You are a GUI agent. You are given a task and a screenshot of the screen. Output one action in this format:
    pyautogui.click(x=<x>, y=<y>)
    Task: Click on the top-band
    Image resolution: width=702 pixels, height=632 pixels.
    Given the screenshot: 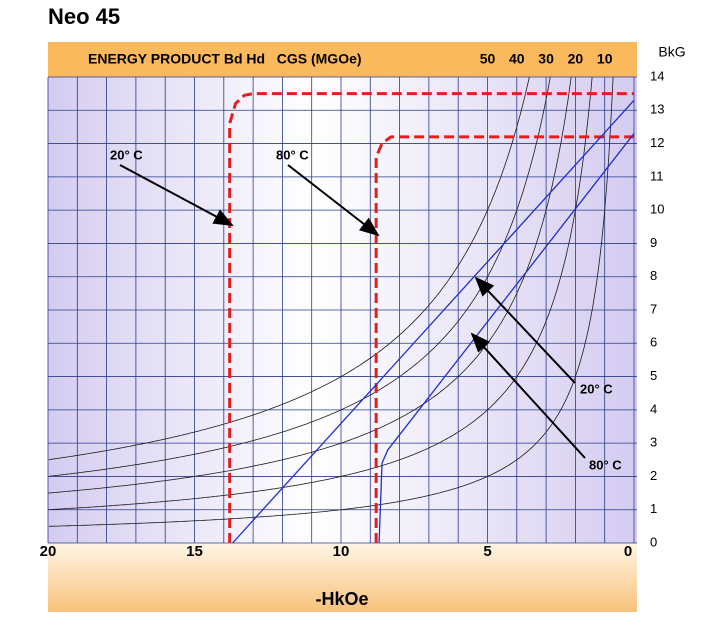 What is the action you would take?
    pyautogui.click(x=342, y=59)
    